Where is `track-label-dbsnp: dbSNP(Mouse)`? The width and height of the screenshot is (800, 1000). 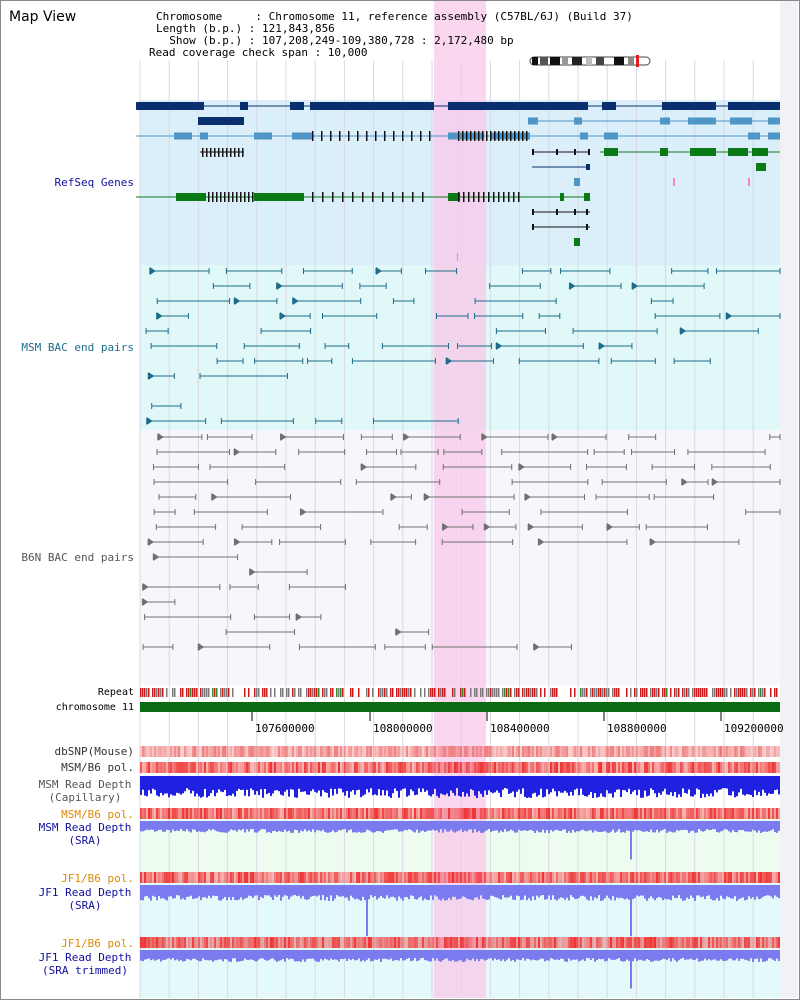 track-label-dbsnp: dbSNP(Mouse) is located at coordinates (94, 751).